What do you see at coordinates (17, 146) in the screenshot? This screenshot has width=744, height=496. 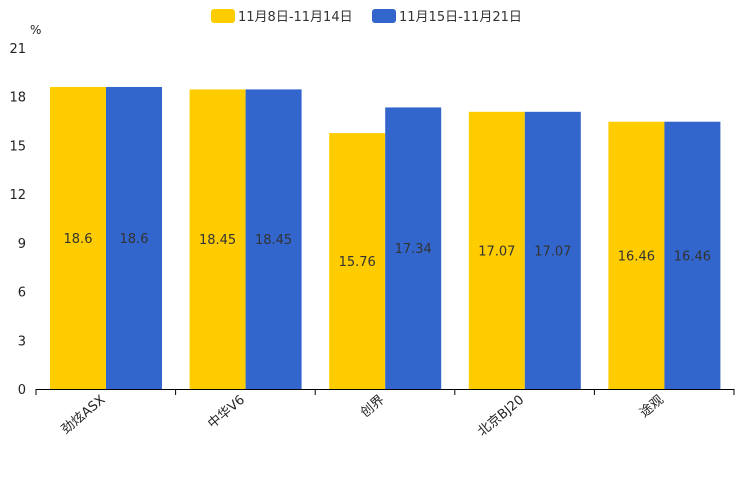 I see `y-tick-label: 15` at bounding box center [17, 146].